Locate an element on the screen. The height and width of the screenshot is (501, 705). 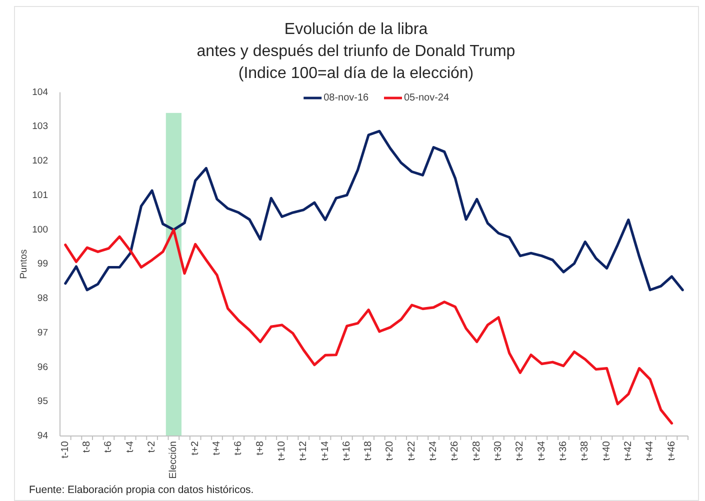
y-tick-label: 101 is located at coordinates (40, 195).